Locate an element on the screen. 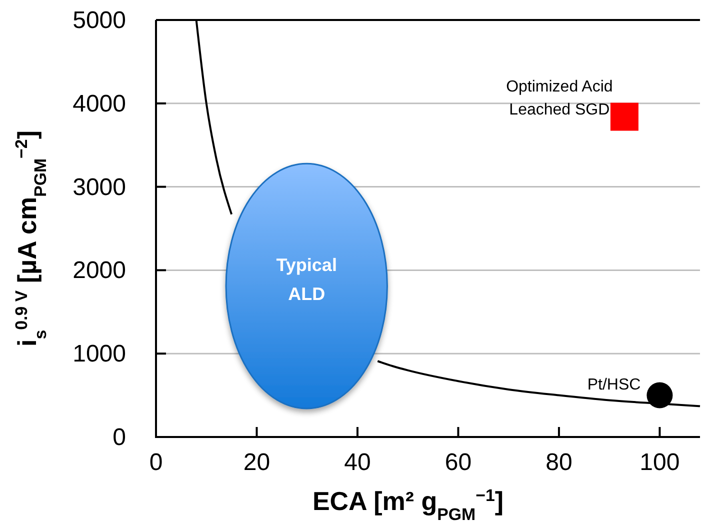 This screenshot has width=701, height=530. annotation: Typical ALD is located at coordinates (306, 279).